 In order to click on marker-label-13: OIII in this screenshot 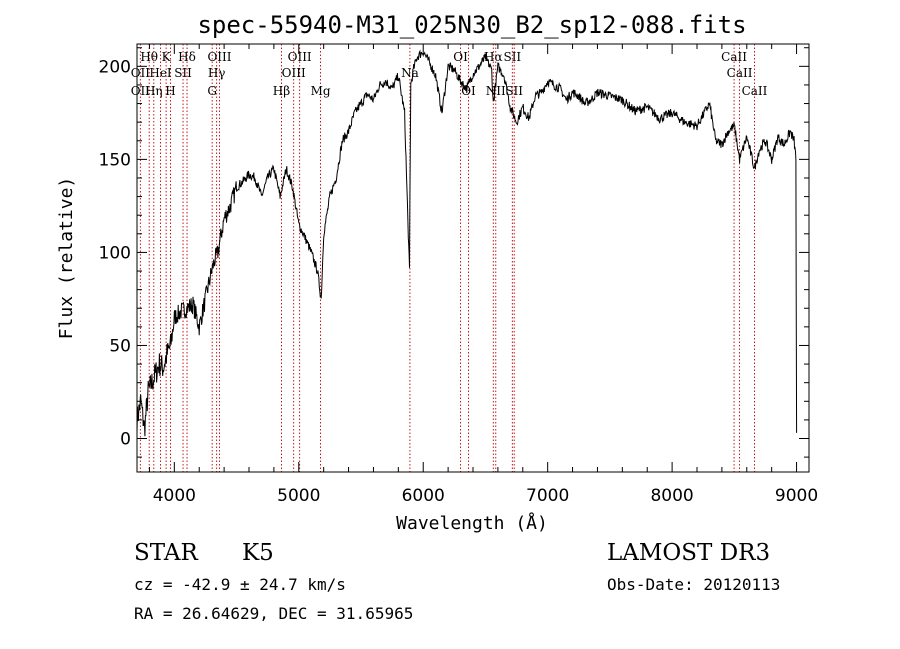, I will do `click(294, 73)`.